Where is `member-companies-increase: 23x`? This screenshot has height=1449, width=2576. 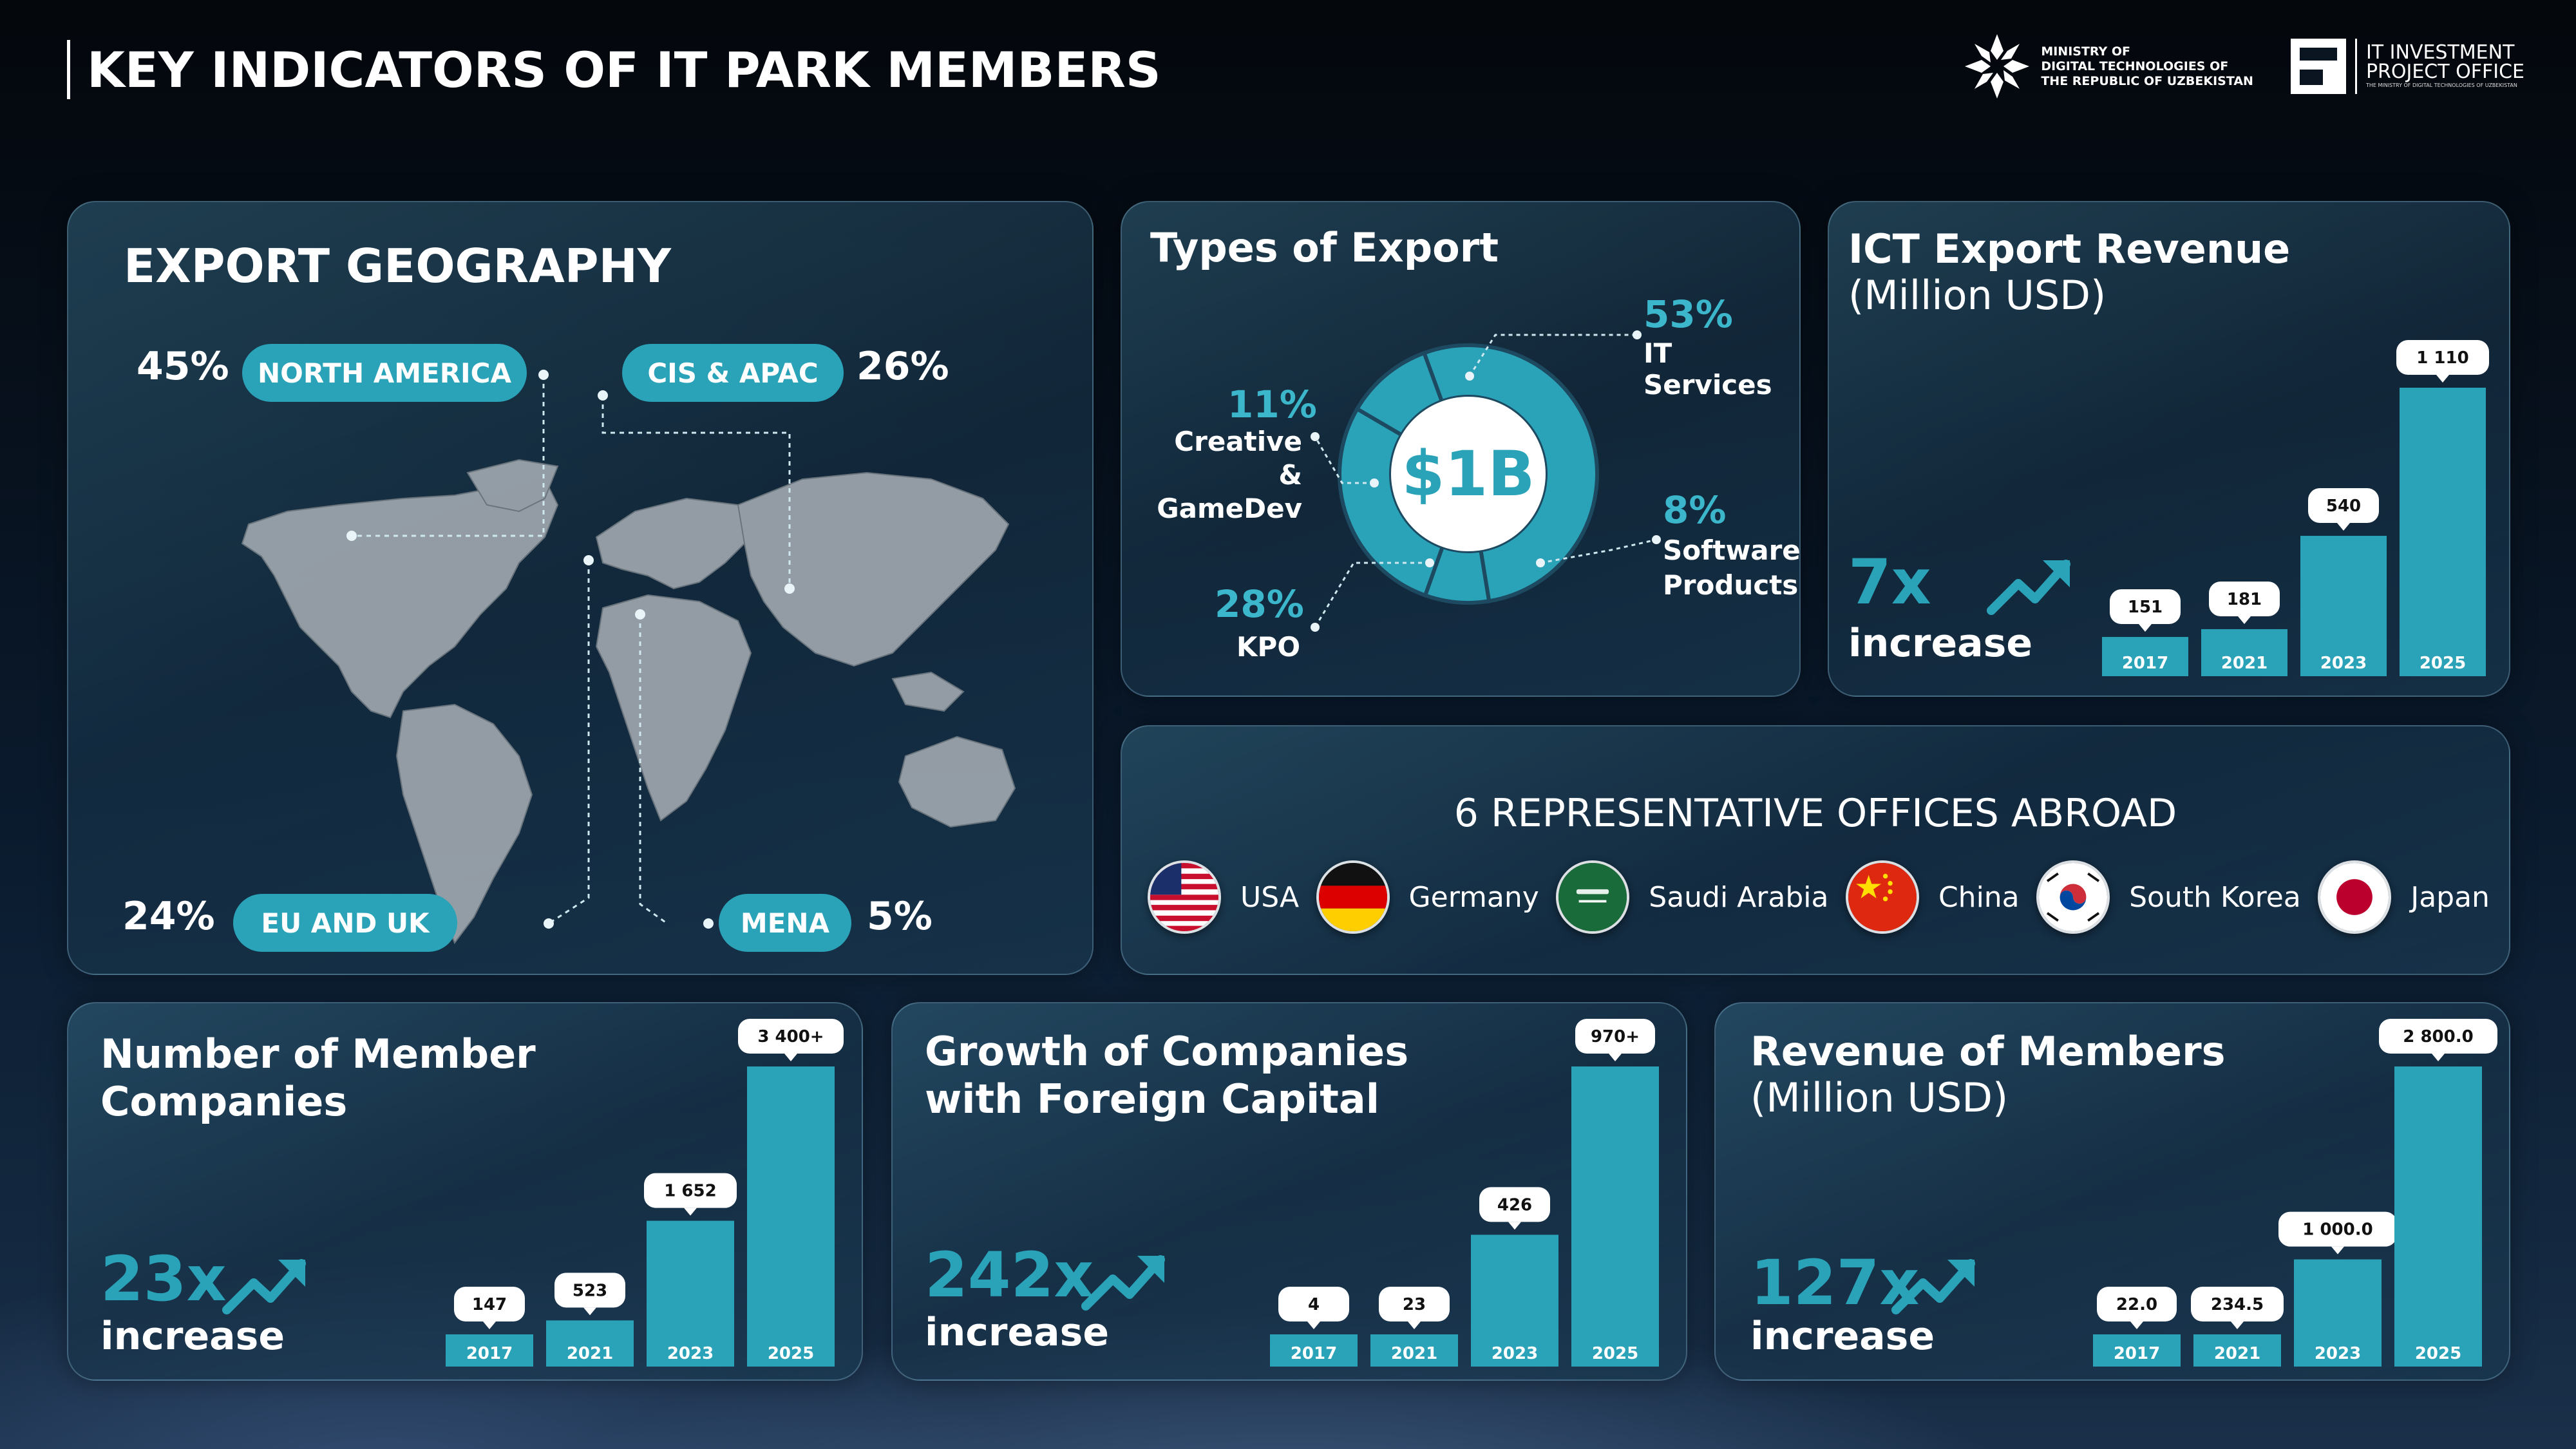 member-companies-increase: 23x is located at coordinates (163, 1279).